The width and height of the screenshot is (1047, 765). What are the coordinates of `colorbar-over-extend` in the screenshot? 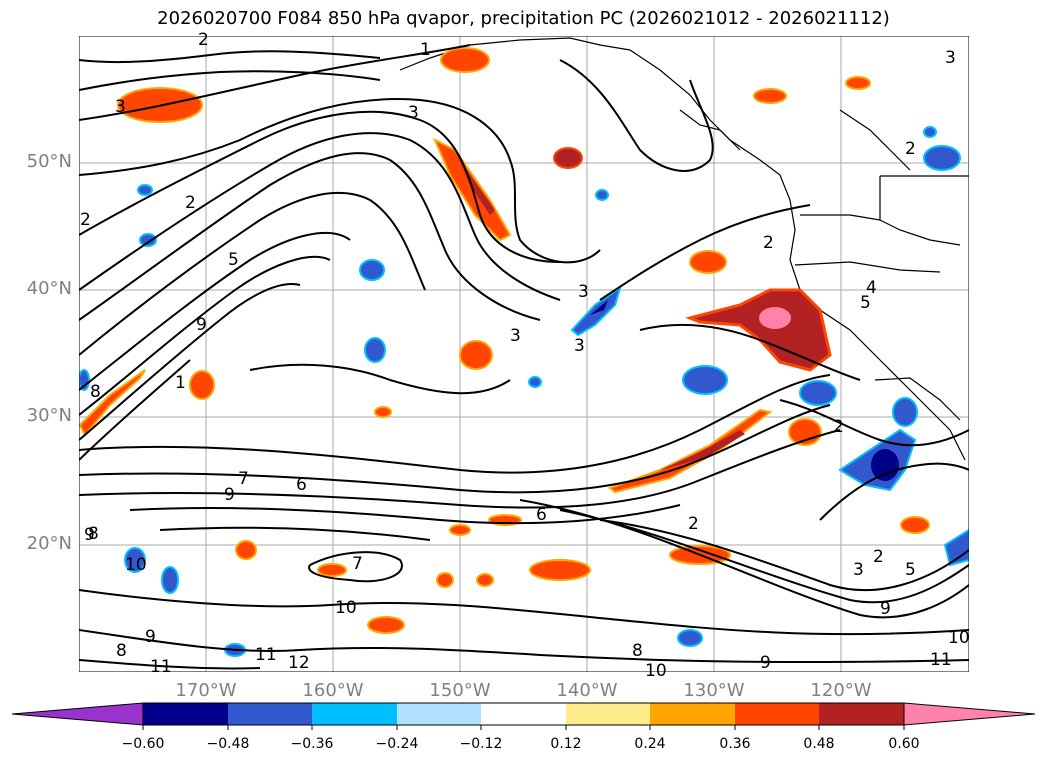 It's located at (969, 714).